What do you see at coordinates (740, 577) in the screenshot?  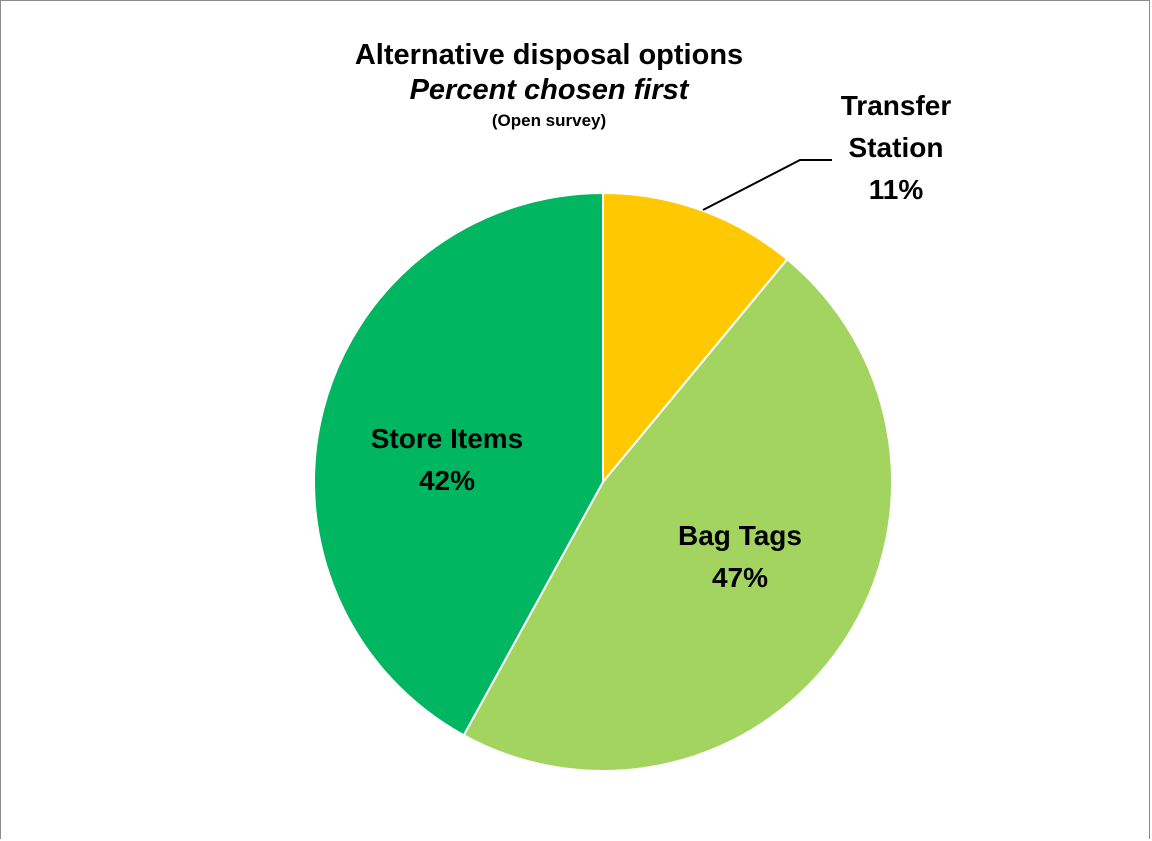 I see `value-label-bag-tags: 47%` at bounding box center [740, 577].